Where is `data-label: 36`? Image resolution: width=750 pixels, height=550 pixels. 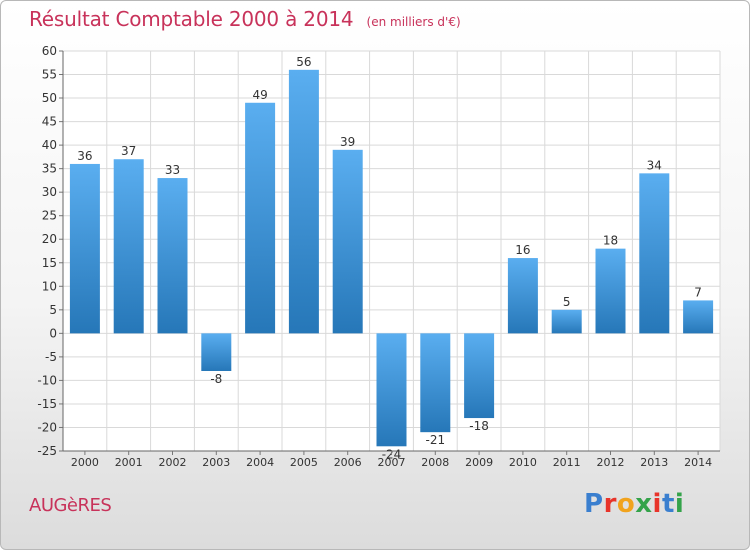
data-label: 36 is located at coordinates (84, 156).